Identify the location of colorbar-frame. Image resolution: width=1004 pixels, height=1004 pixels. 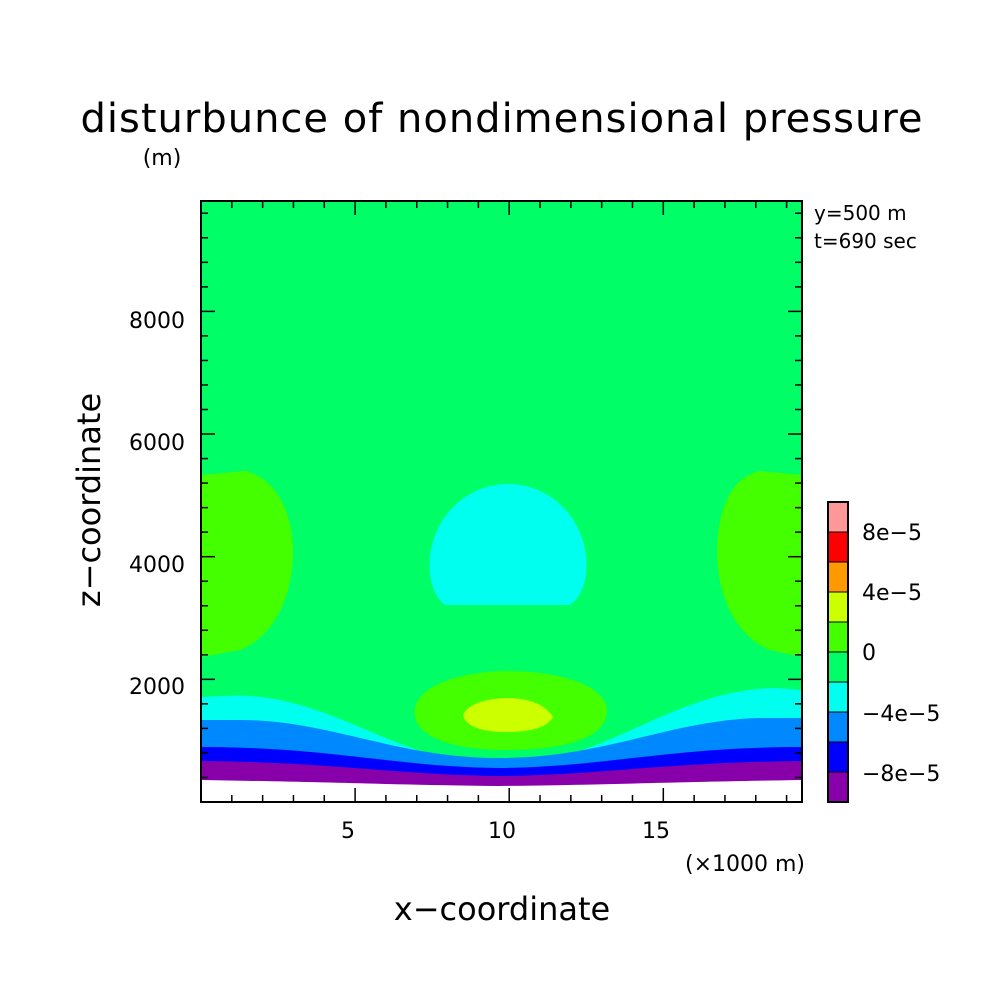
(838, 652).